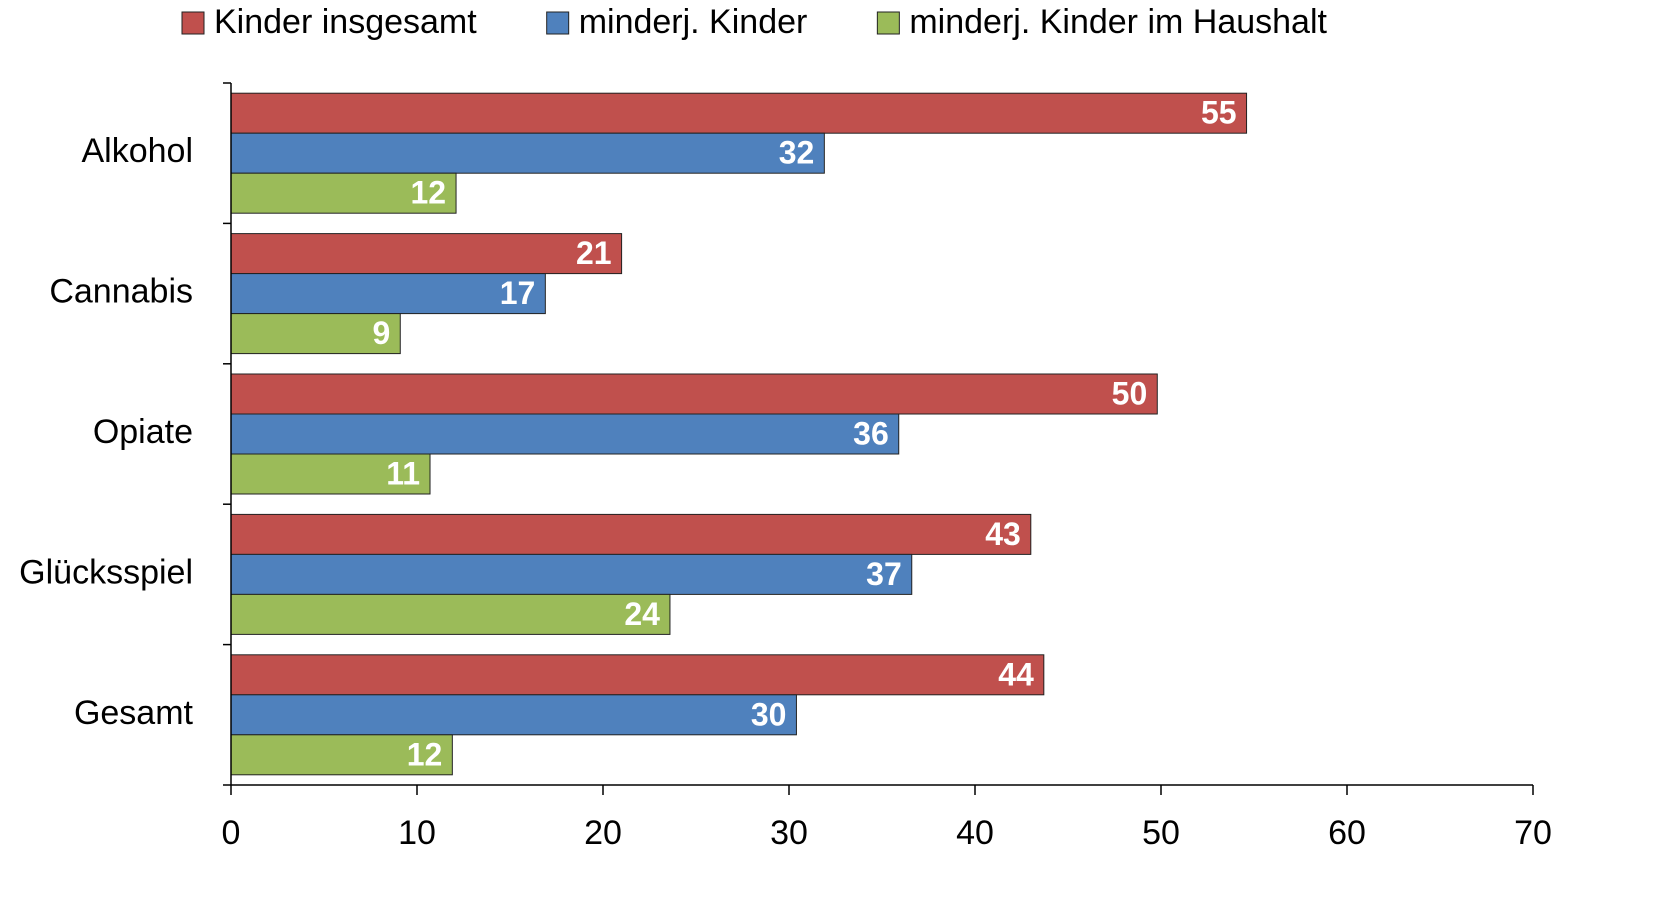 This screenshot has width=1661, height=904. Describe the element at coordinates (1003, 534) in the screenshot. I see `data-label: 43` at that location.